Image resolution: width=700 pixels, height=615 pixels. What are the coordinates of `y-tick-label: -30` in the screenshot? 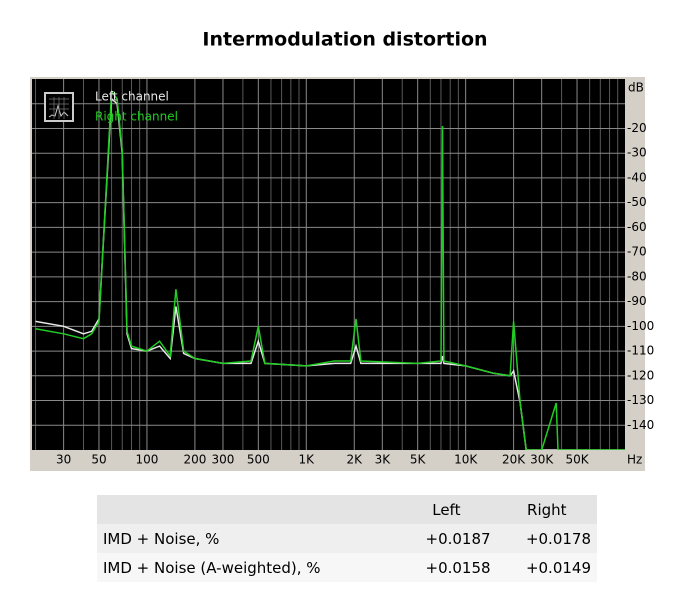 It's located at (637, 153).